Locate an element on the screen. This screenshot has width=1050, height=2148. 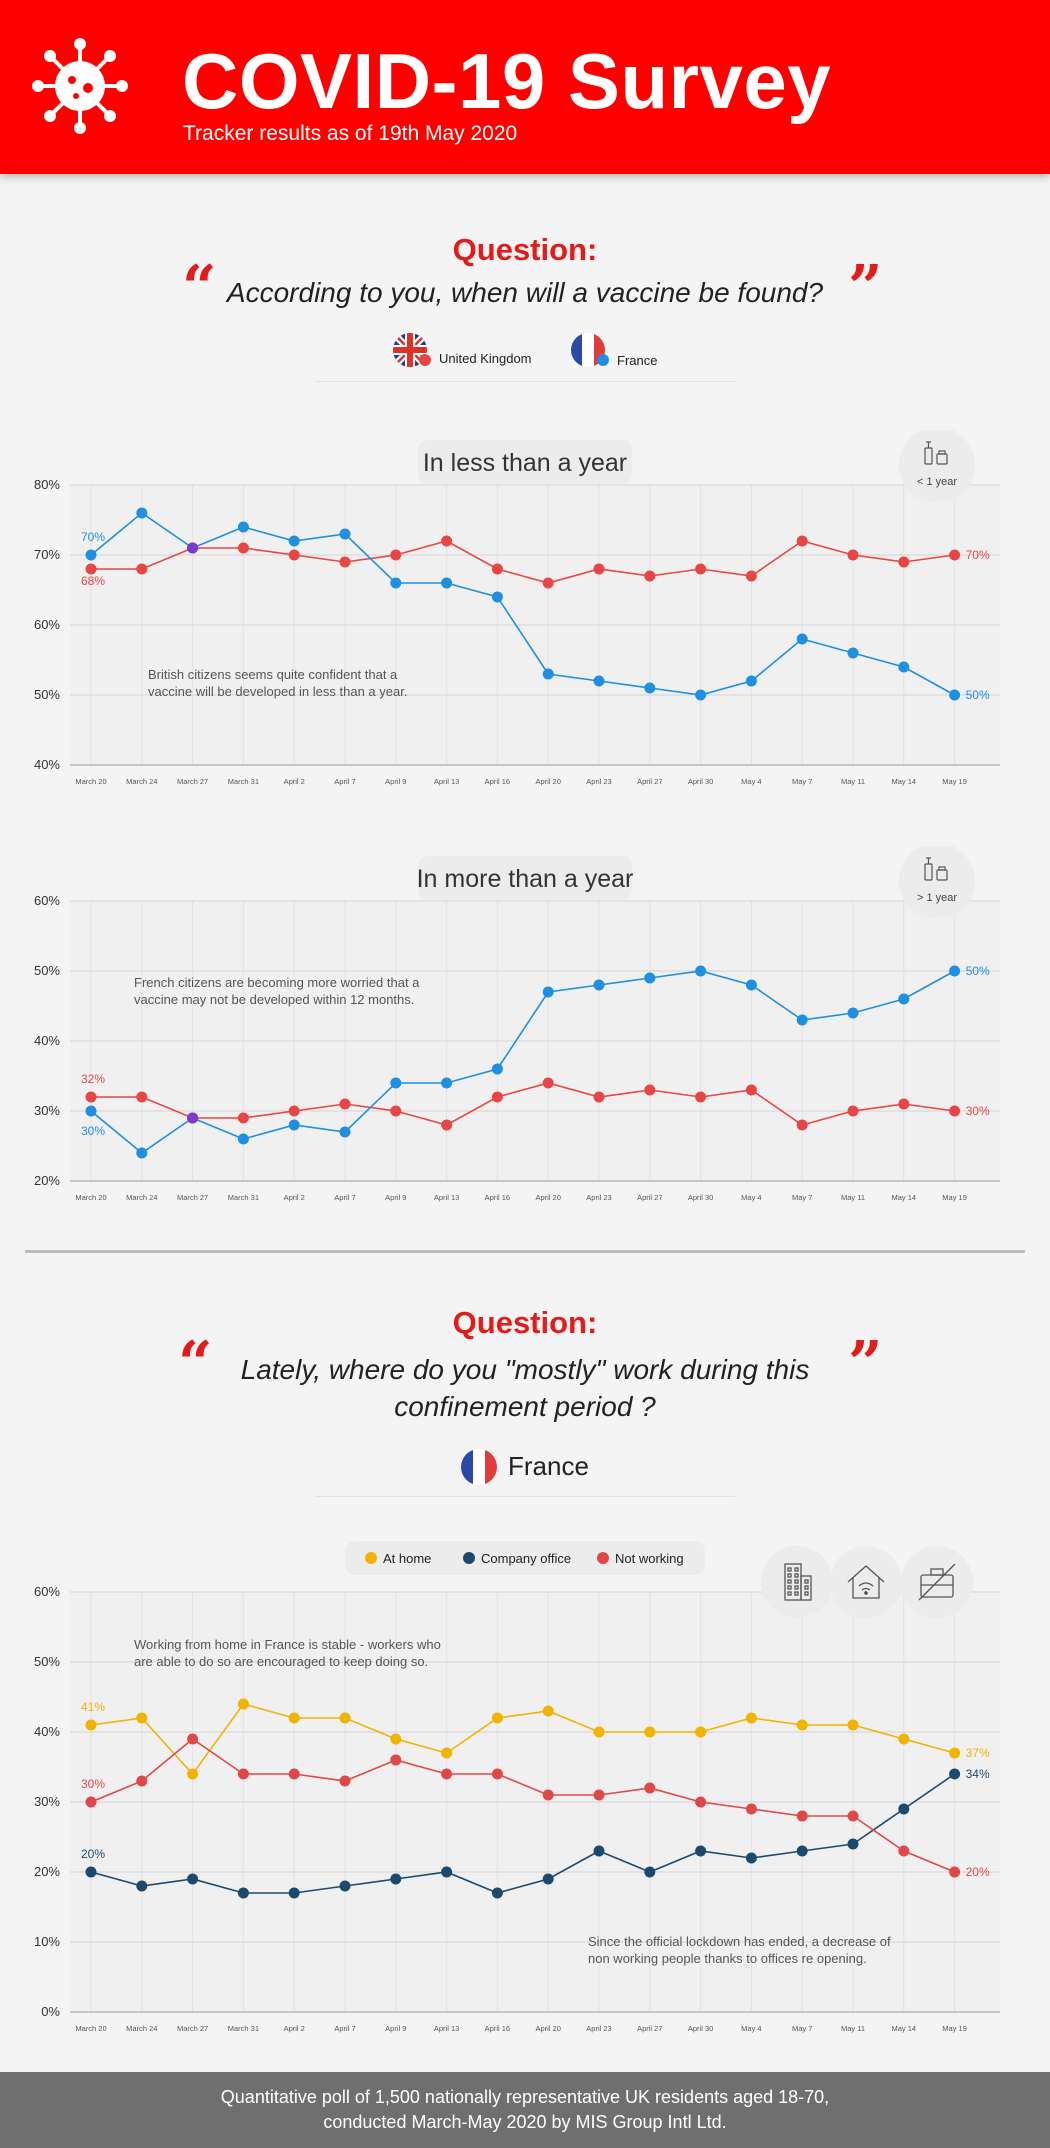
legend-label: At home is located at coordinates (407, 1558).